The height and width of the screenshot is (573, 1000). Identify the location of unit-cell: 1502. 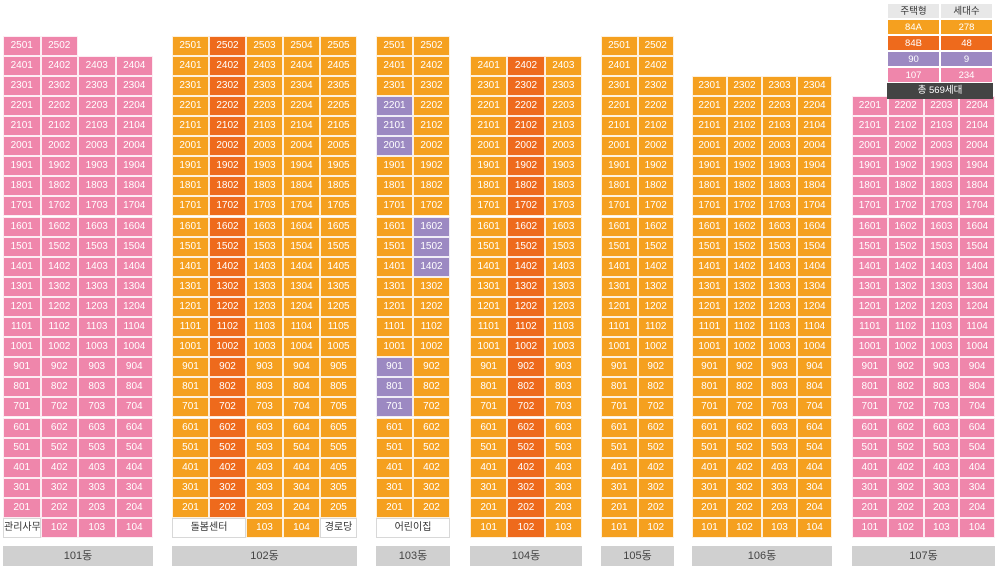
(526, 246).